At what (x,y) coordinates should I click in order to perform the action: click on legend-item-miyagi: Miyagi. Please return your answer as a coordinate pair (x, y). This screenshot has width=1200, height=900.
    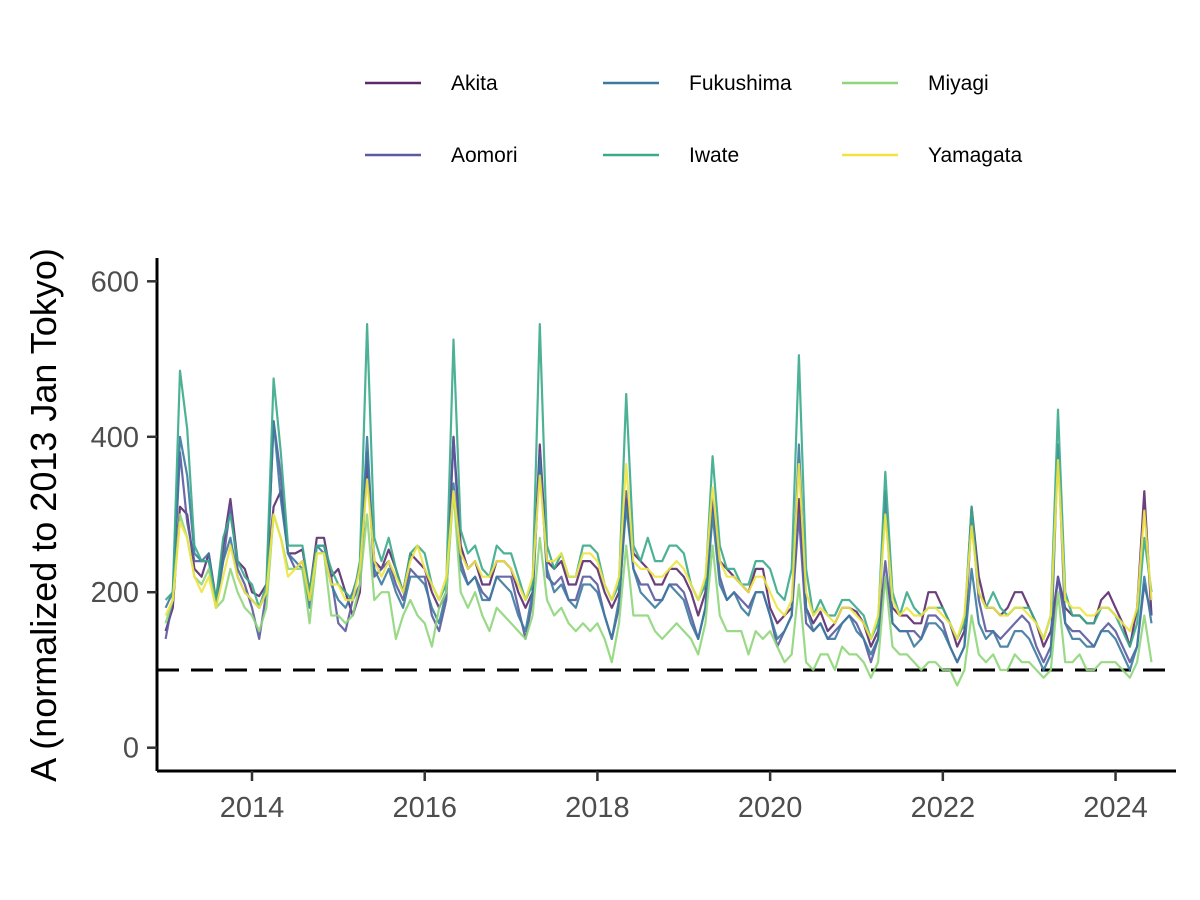
    Looking at the image, I should click on (915, 83).